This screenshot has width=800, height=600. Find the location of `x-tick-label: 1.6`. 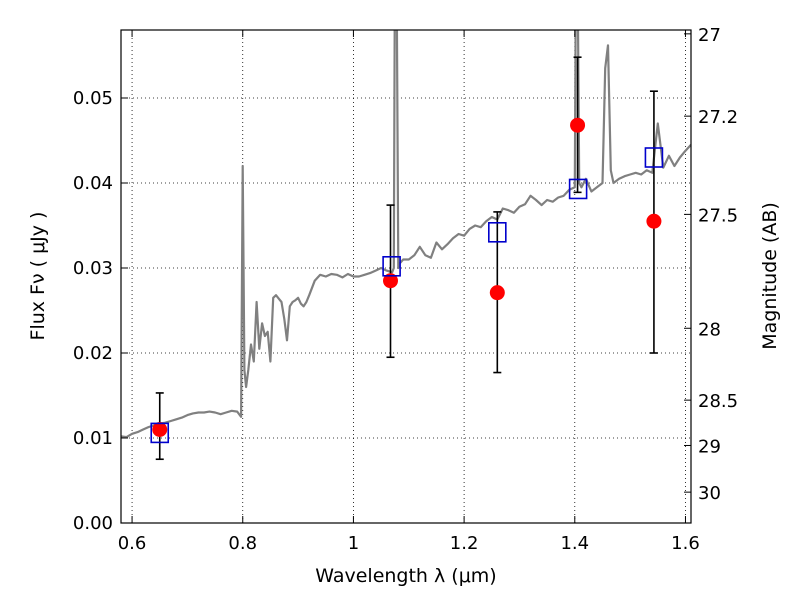

x-tick-label: 1.6 is located at coordinates (685, 543).